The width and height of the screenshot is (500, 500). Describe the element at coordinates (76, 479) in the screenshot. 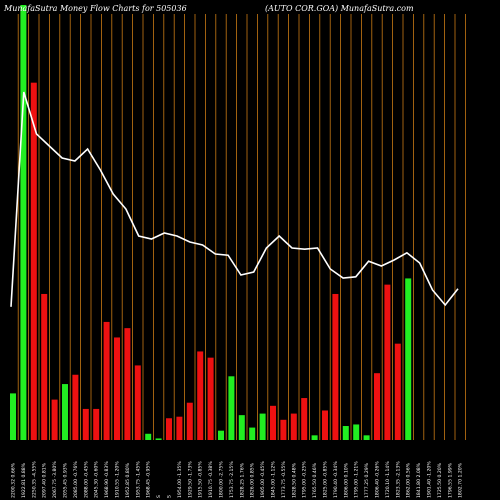

I see `x-tick-label: 2085.00 -0.76%` at that location.